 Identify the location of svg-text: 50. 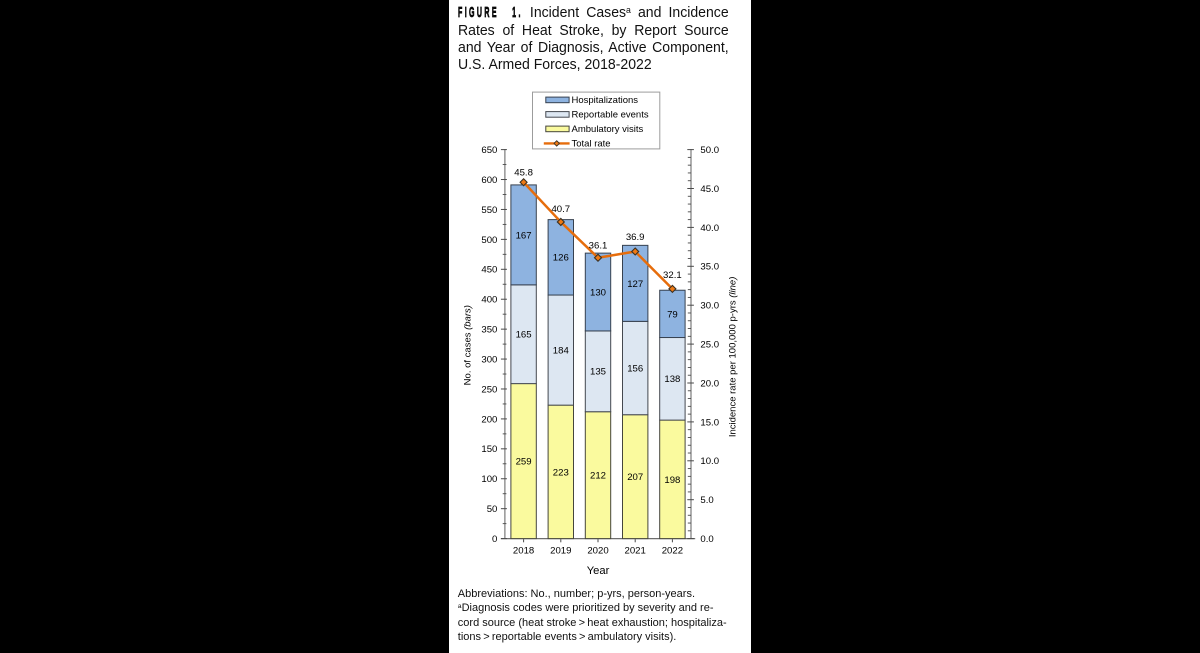
(492, 509).